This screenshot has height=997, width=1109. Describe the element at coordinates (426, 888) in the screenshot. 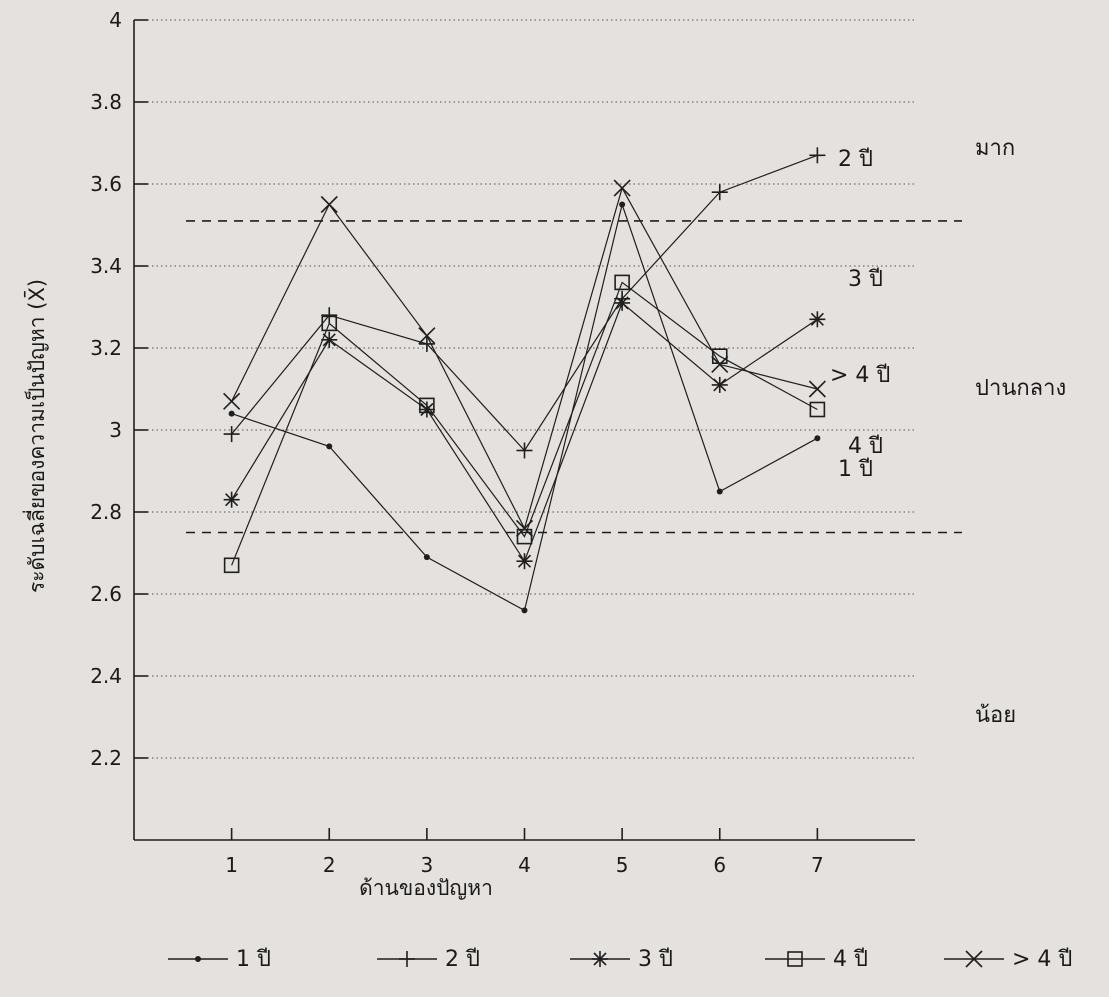

I see `x-axis-title: ด้านของปัญหา` at that location.